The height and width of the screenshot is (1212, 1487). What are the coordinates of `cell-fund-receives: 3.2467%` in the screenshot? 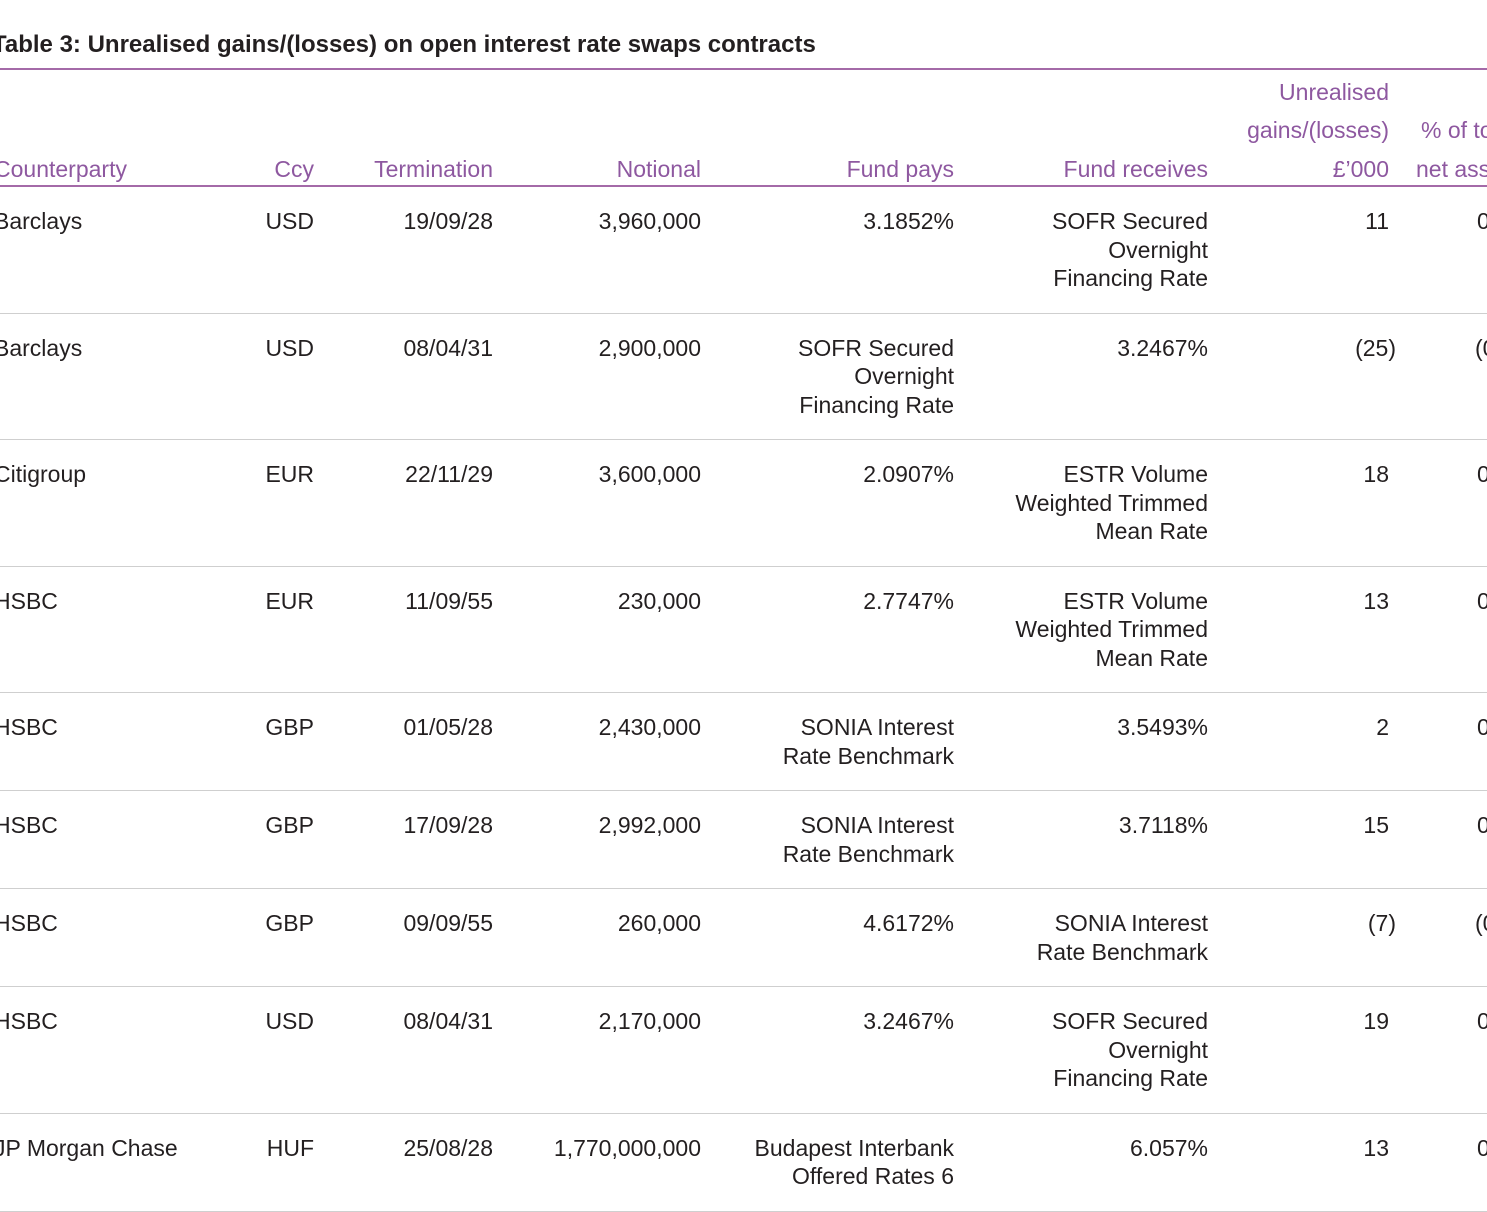 It's located at (1162, 347).